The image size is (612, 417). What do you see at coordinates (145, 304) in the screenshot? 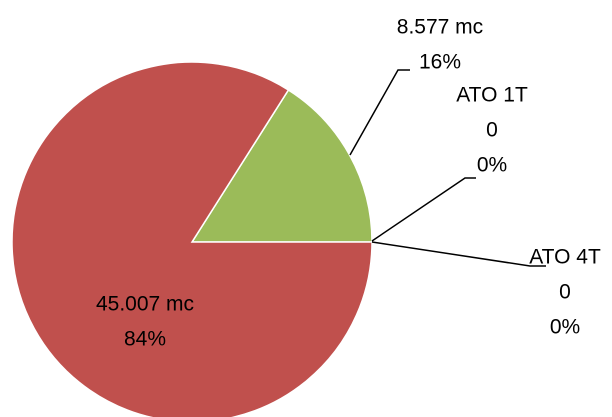
I see `value-label: 45.007 mc` at bounding box center [145, 304].